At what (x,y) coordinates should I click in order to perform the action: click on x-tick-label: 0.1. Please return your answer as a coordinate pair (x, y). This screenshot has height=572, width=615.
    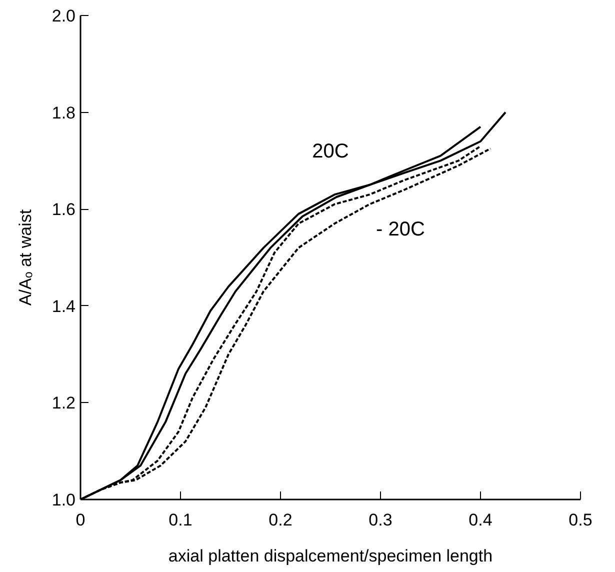
    Looking at the image, I should click on (180, 520).